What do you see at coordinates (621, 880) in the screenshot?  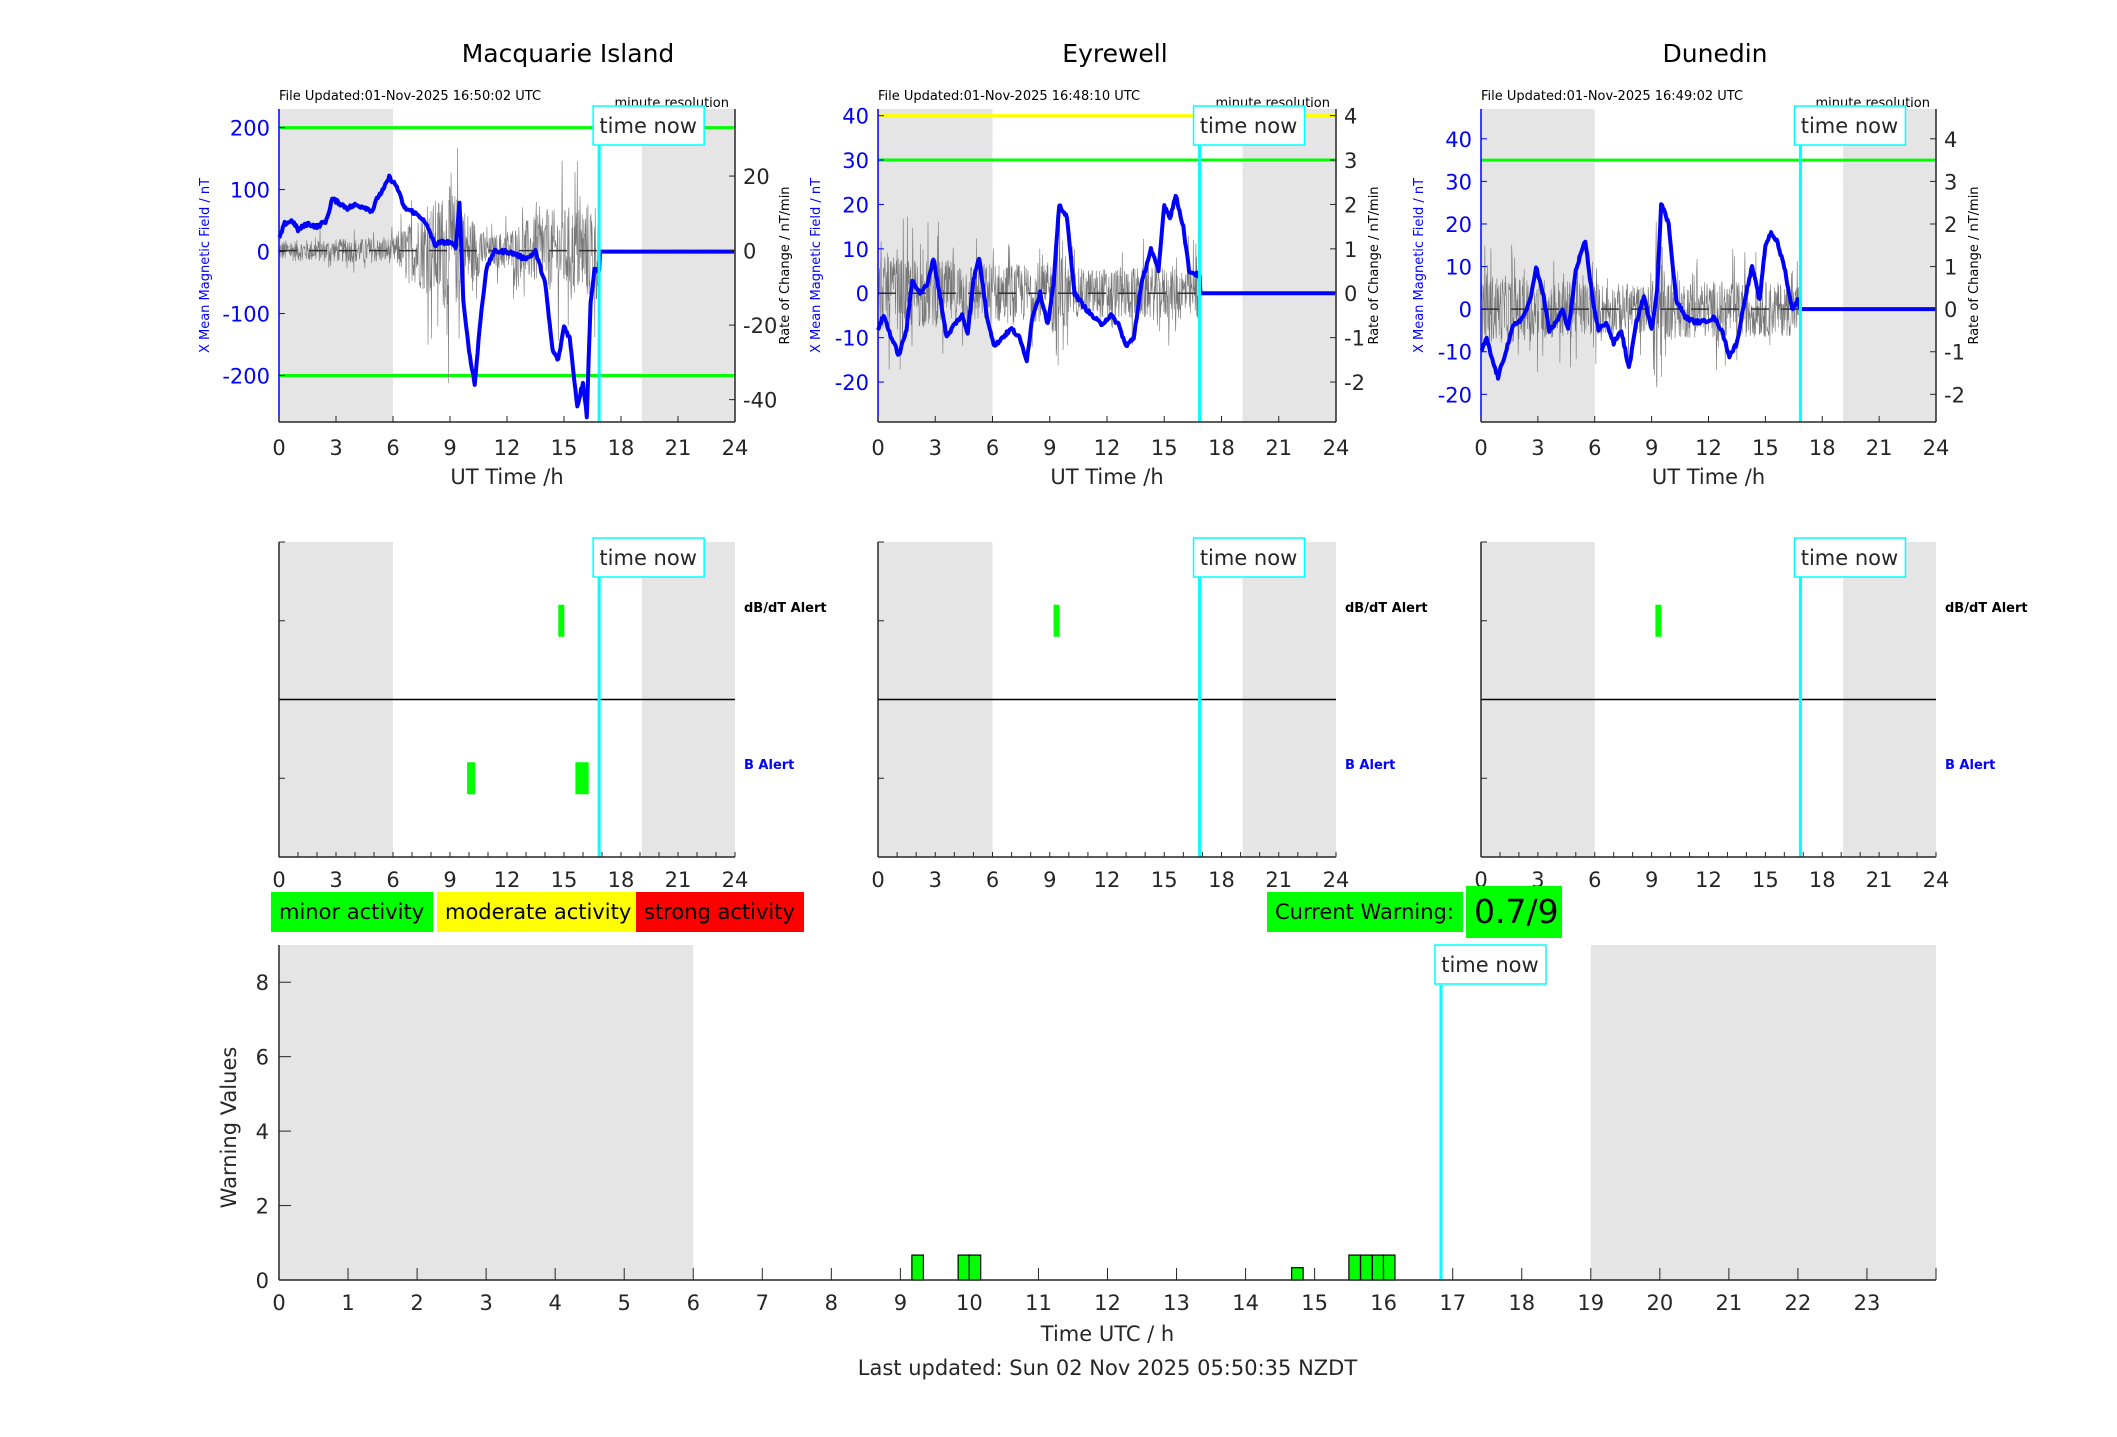 I see `alert-x-tick-label: 18` at bounding box center [621, 880].